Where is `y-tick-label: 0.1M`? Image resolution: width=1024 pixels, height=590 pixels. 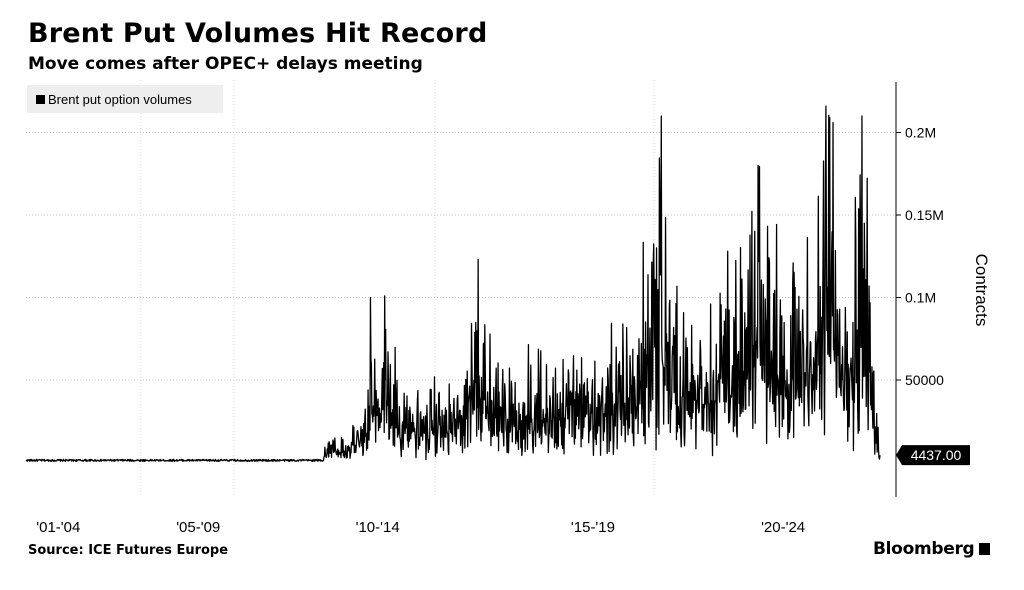
y-tick-label: 0.1M is located at coordinates (920, 298).